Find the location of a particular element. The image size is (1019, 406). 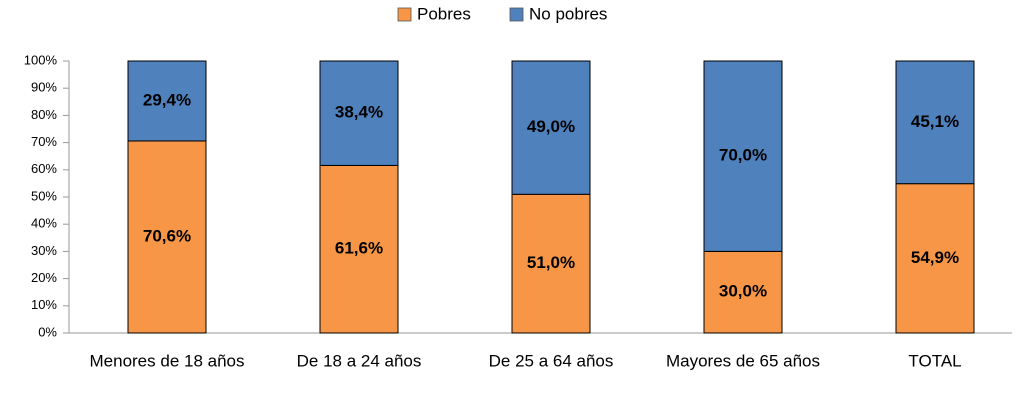

y-tick-label: 60% is located at coordinates (44, 168).